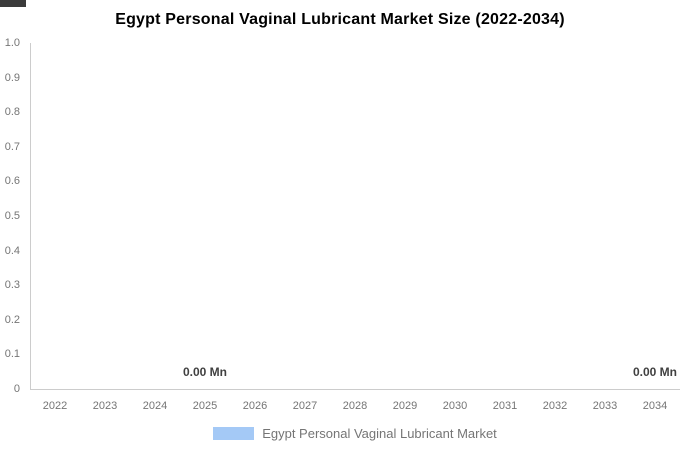 The image size is (680, 450). What do you see at coordinates (13, 3) in the screenshot?
I see `screenshot-artifact-bar` at bounding box center [13, 3].